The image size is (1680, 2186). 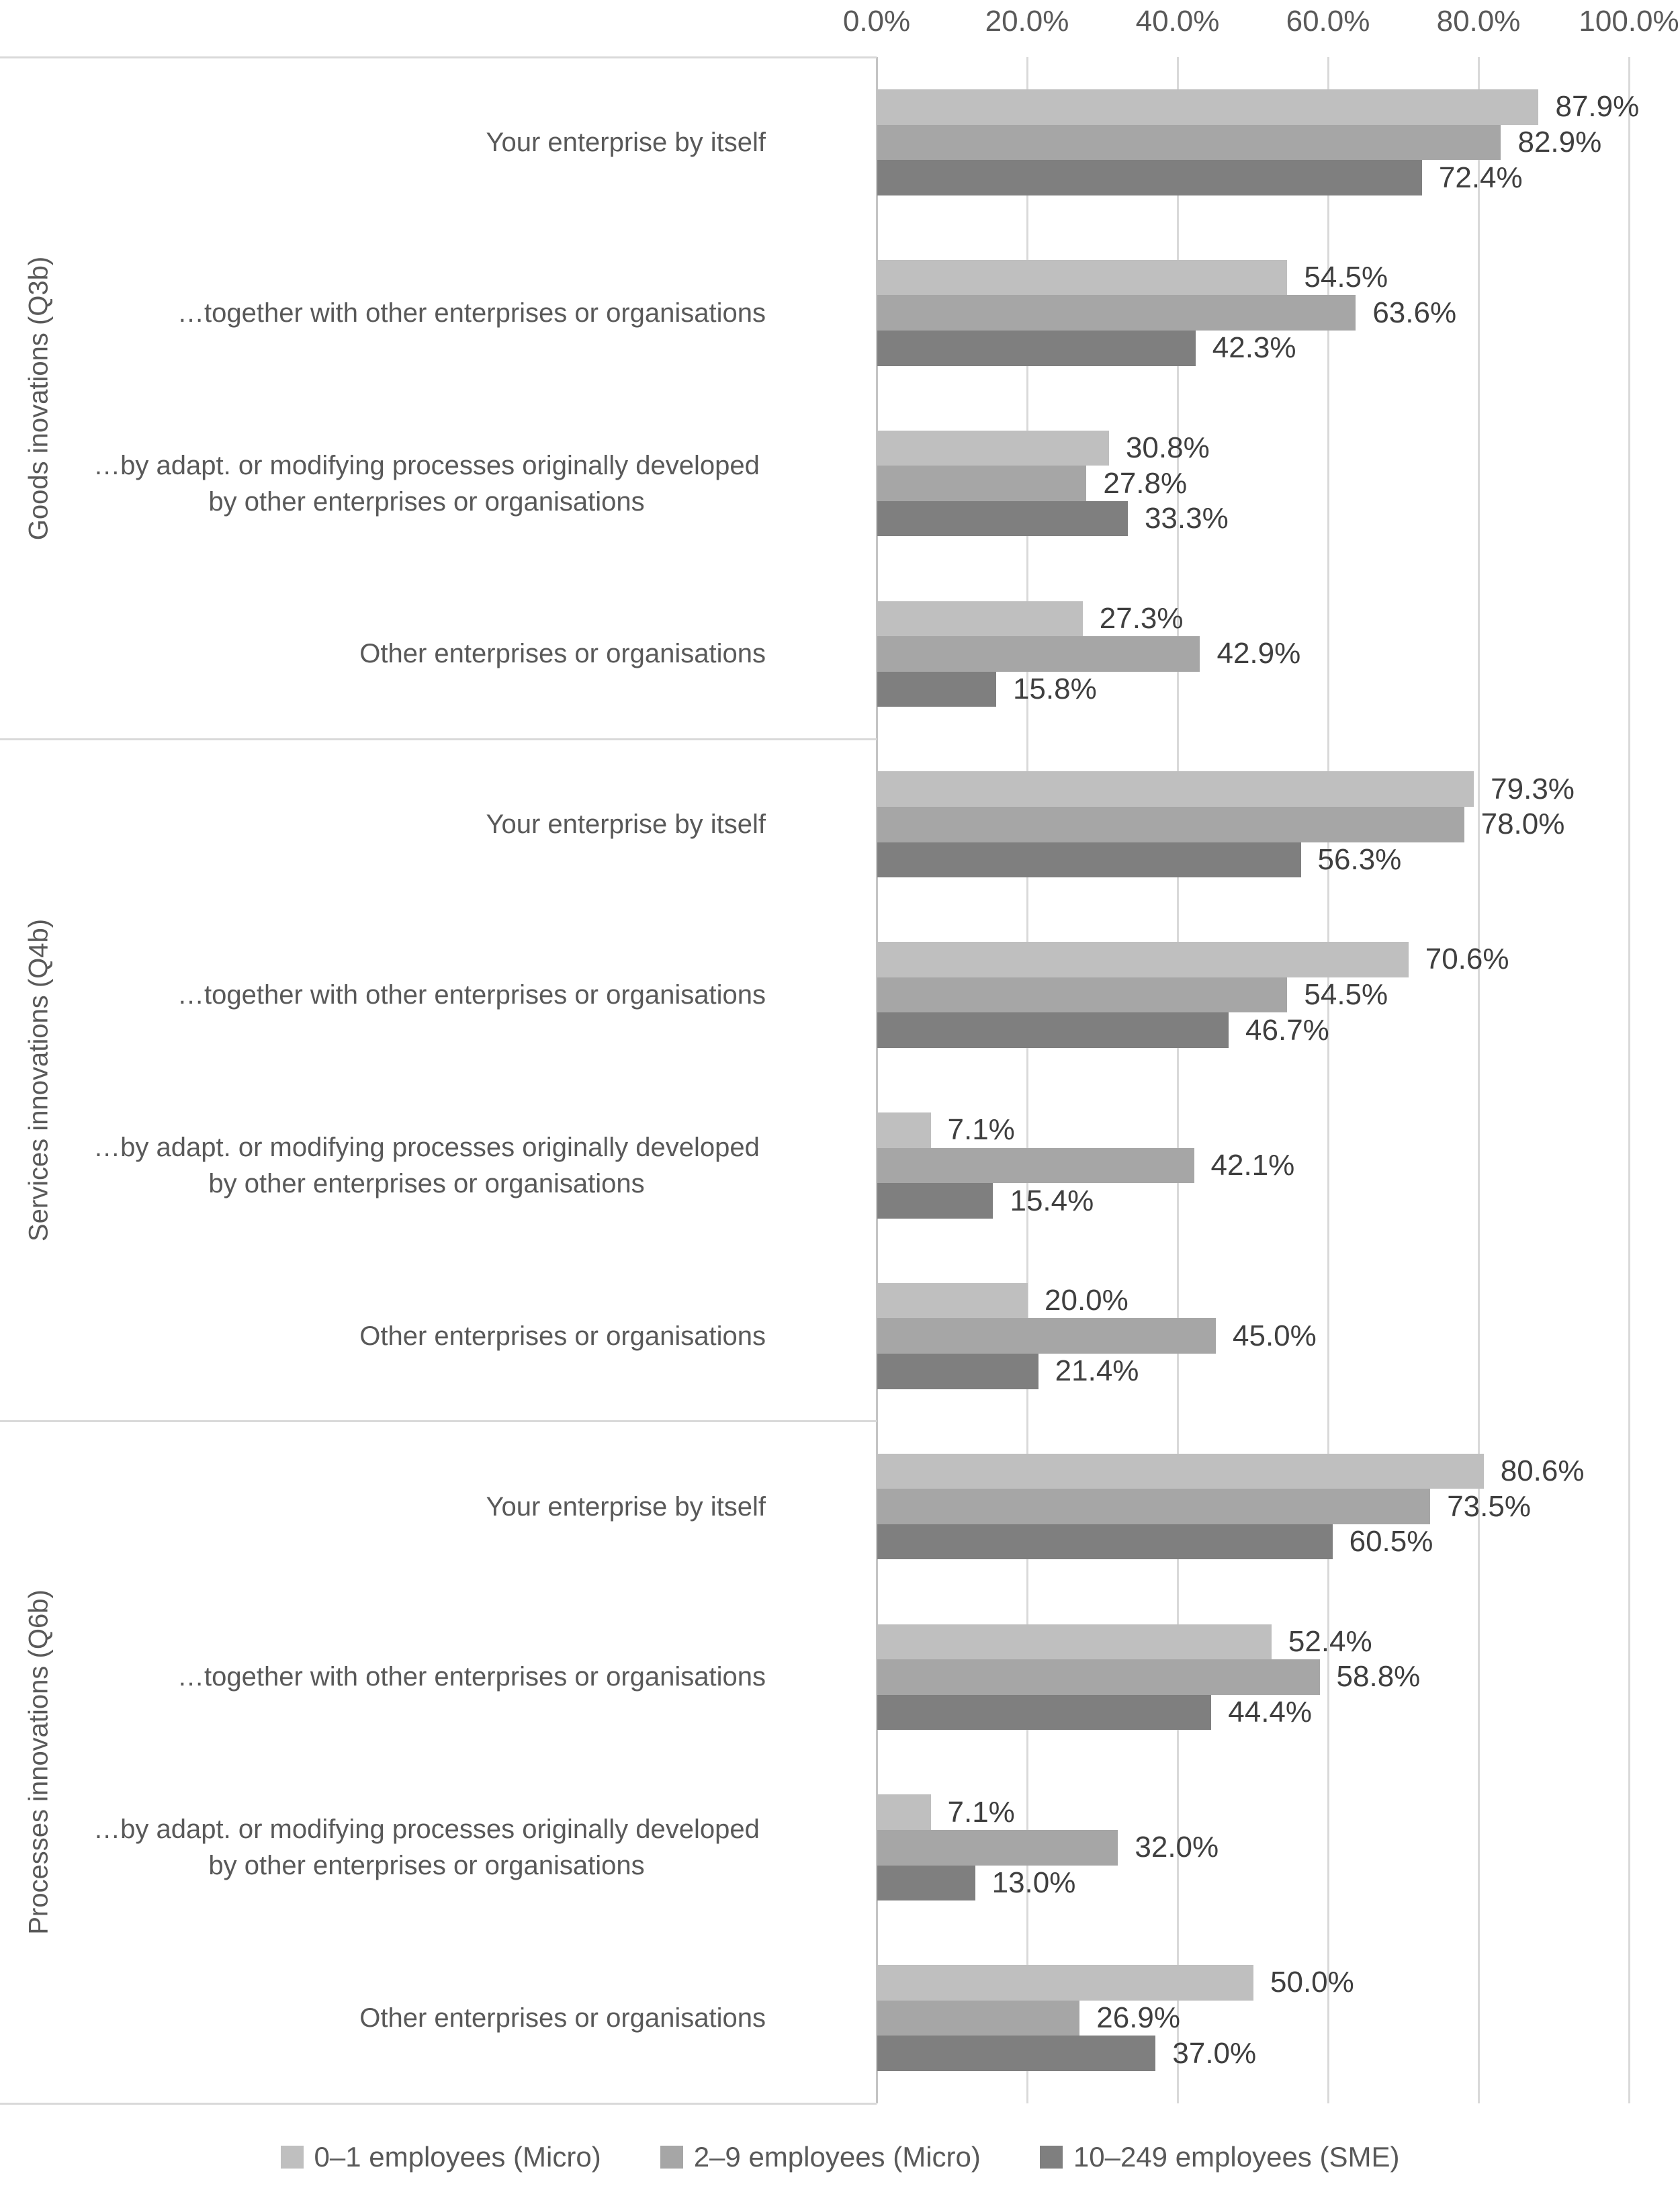 I want to click on value-label: 50.0%, so click(x=1312, y=1982).